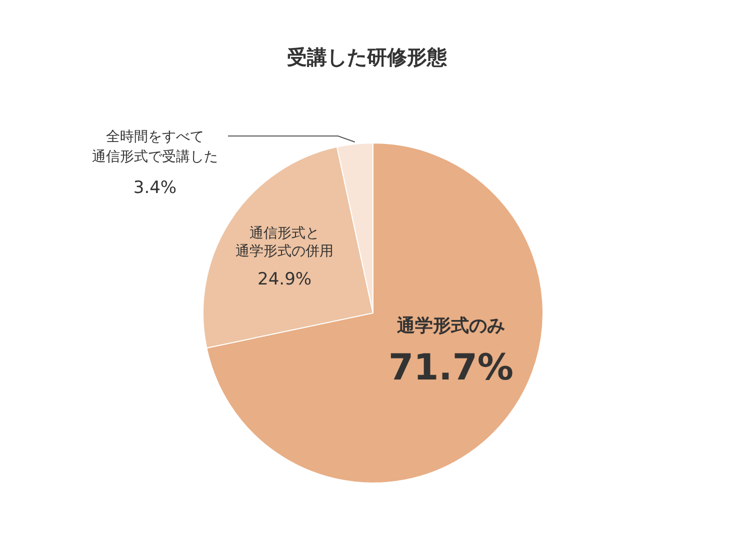 The width and height of the screenshot is (734, 551). Describe the element at coordinates (367, 57) in the screenshot. I see `chart-title: 受講した研修形態` at that location.